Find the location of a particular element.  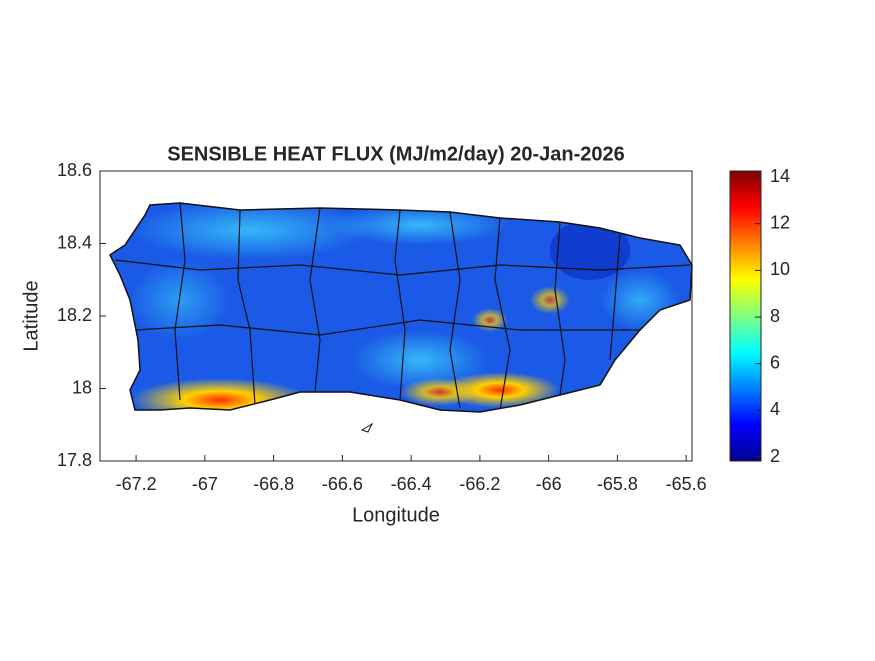

x-axis-label: Longitude is located at coordinates (396, 515).